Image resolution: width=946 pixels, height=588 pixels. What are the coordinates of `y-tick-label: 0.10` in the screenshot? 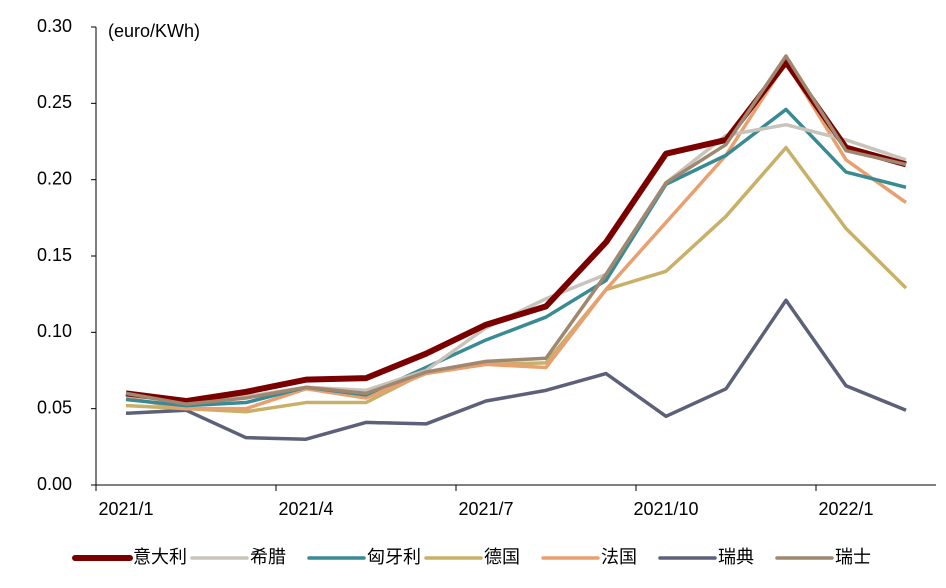 It's located at (54, 331).